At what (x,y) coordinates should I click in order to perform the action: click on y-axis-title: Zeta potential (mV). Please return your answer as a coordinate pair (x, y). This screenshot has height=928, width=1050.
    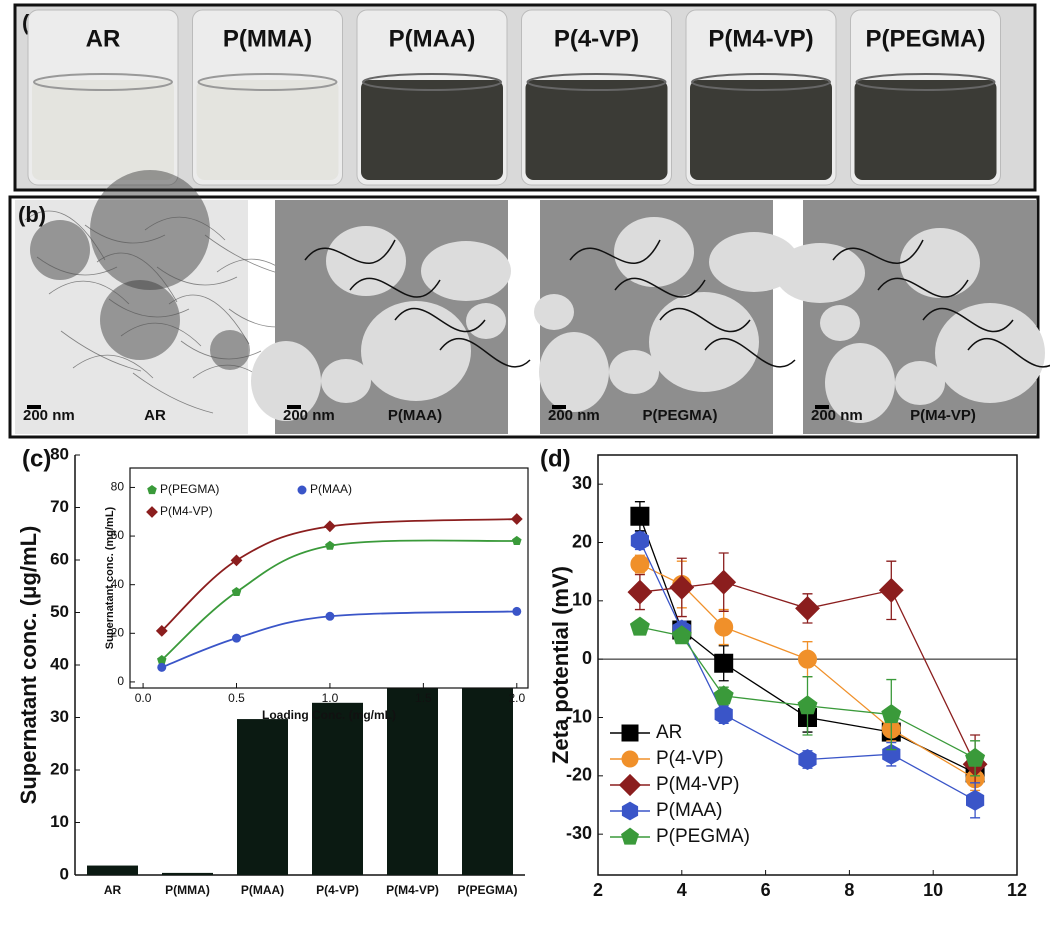
    Looking at the image, I should click on (560, 665).